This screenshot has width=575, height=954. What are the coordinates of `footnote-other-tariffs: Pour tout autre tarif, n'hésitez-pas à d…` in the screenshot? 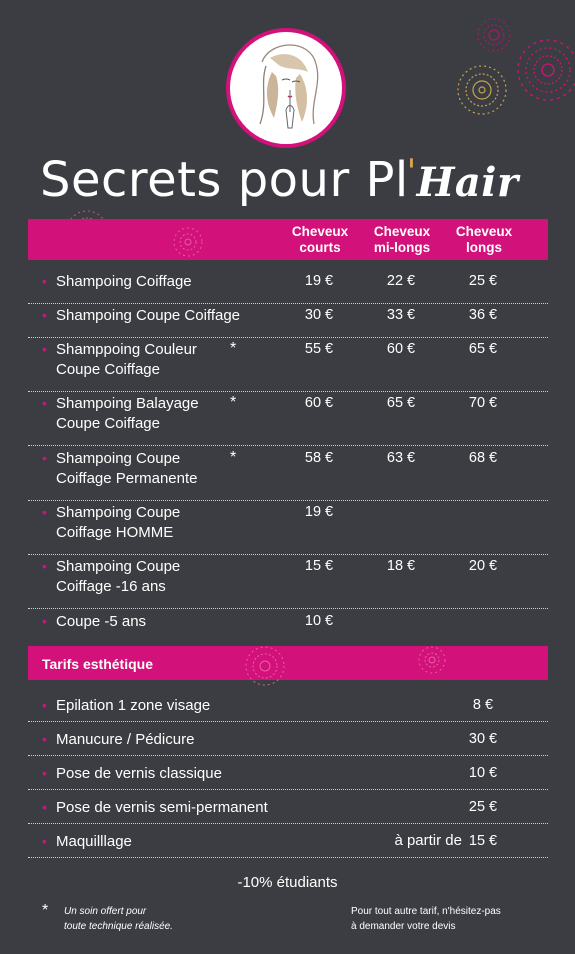 It's located at (426, 919).